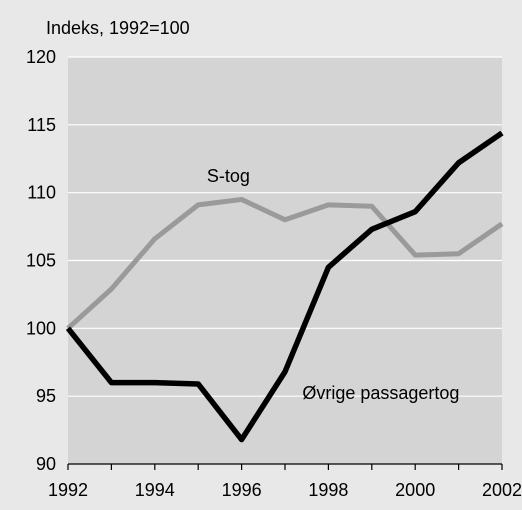 This screenshot has height=510, width=522. I want to click on x-tick-label: 1996, so click(242, 490).